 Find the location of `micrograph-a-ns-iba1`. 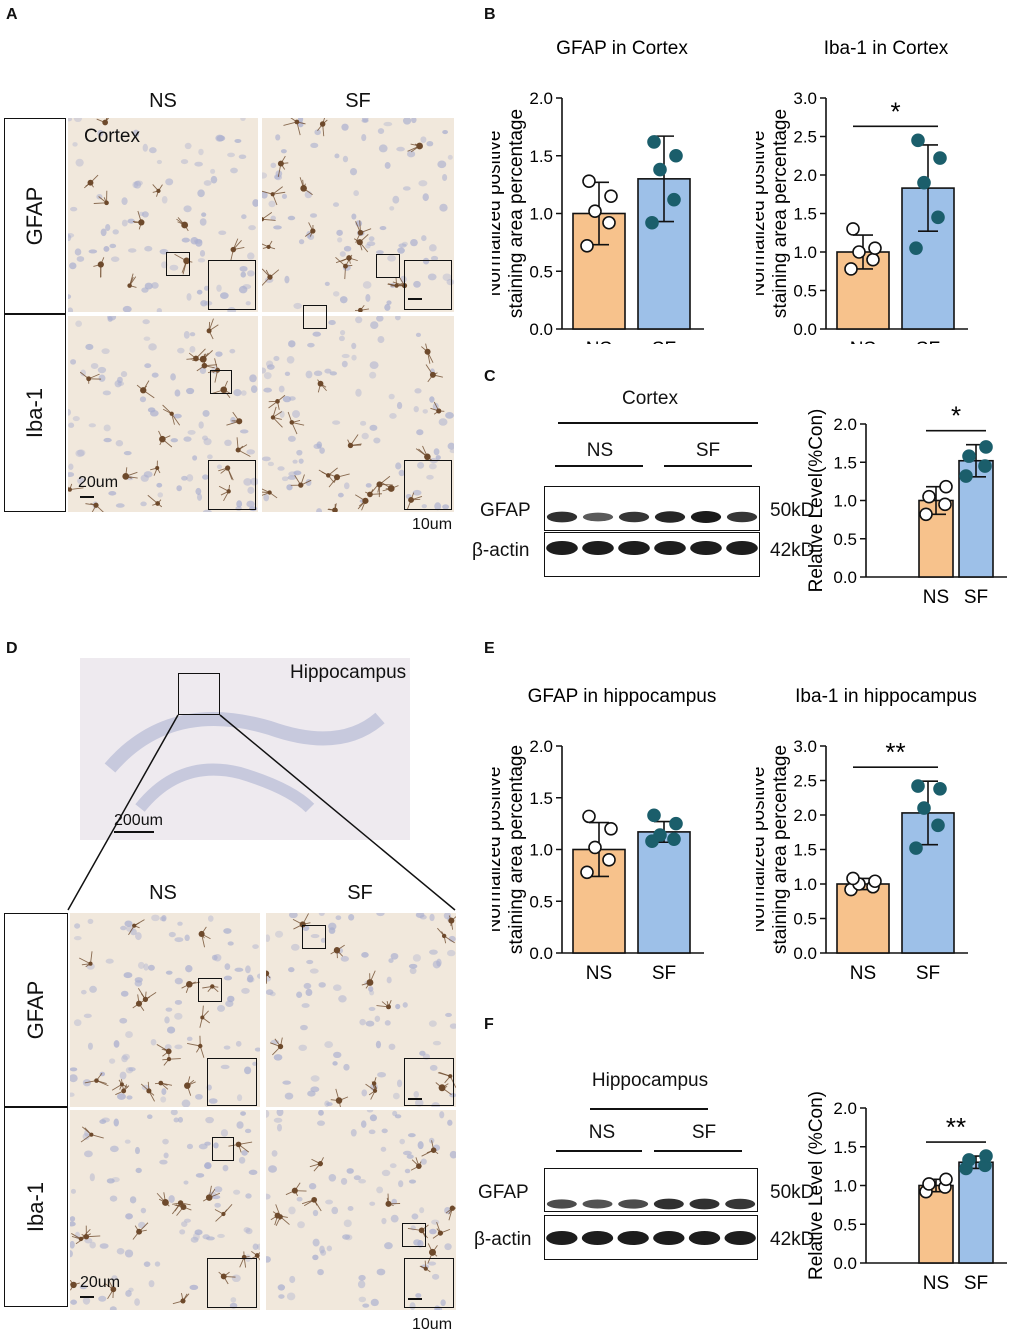

micrograph-a-ns-iba1 is located at coordinates (163, 414).